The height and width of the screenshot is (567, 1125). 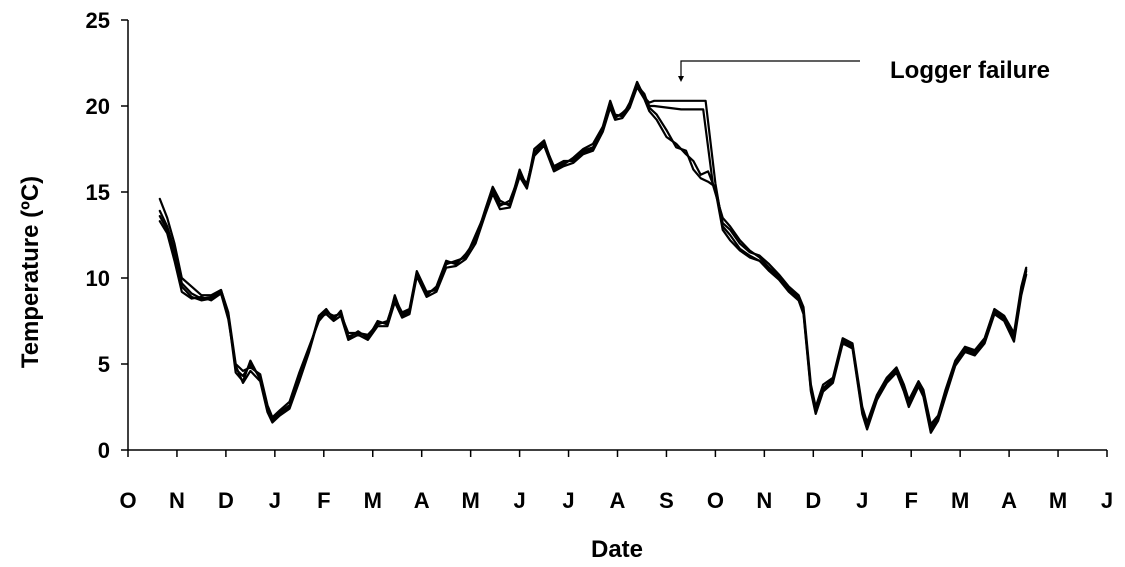 I want to click on logger-failure-annotation: Logger failure, so click(x=864, y=70).